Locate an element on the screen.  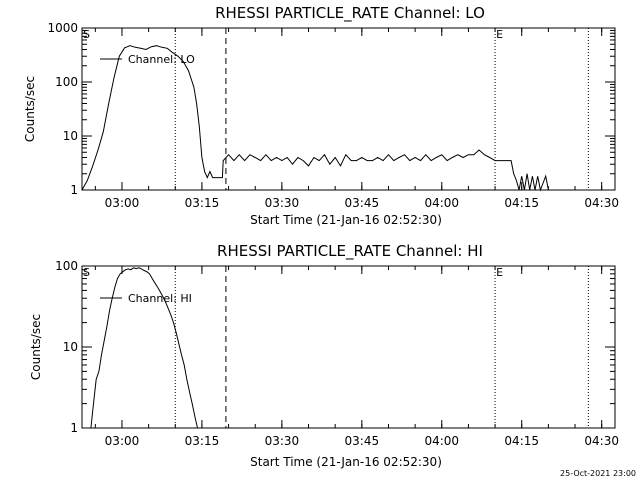
hi-legend-label: Channel: HI is located at coordinates (160, 298).